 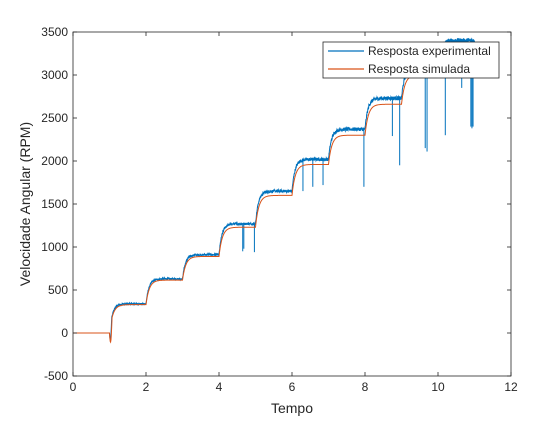 What do you see at coordinates (54, 204) in the screenshot?
I see `y-tick-label: 1500` at bounding box center [54, 204].